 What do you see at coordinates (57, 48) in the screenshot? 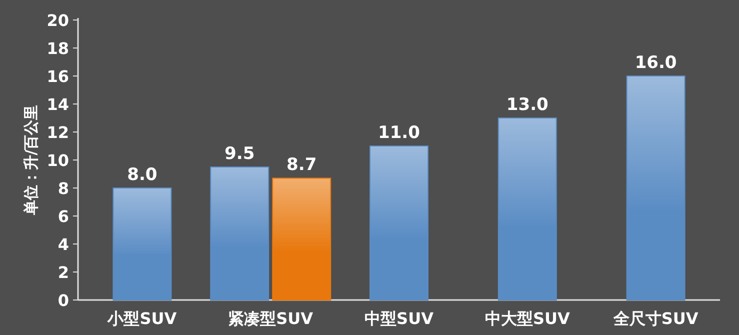
I see `y-tick-label: 18` at bounding box center [57, 48].